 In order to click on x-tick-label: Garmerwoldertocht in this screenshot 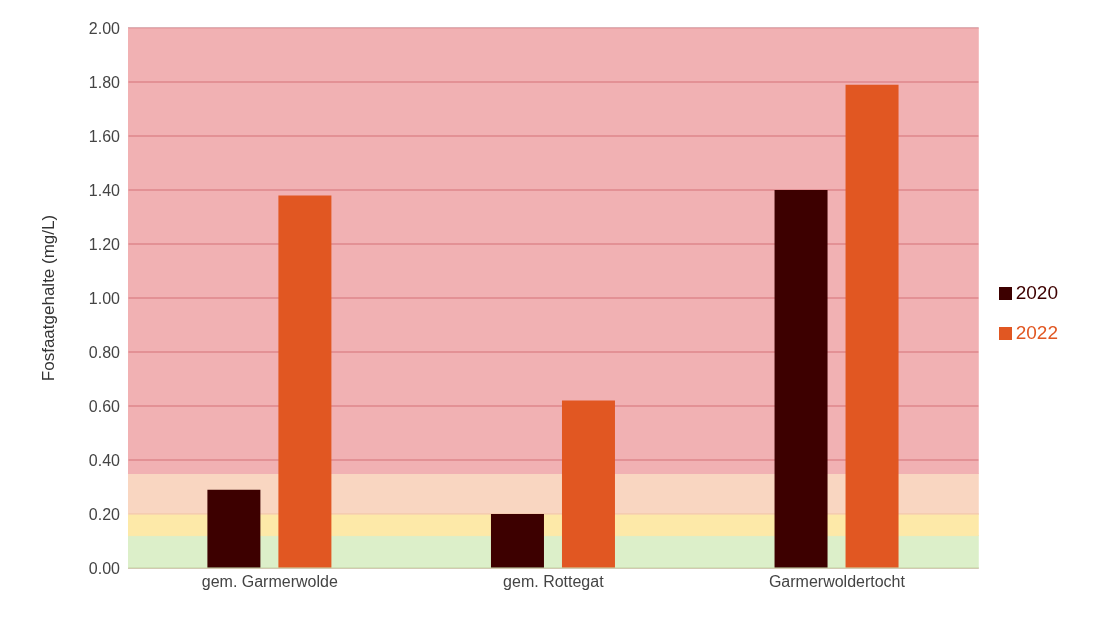, I will do `click(837, 582)`.